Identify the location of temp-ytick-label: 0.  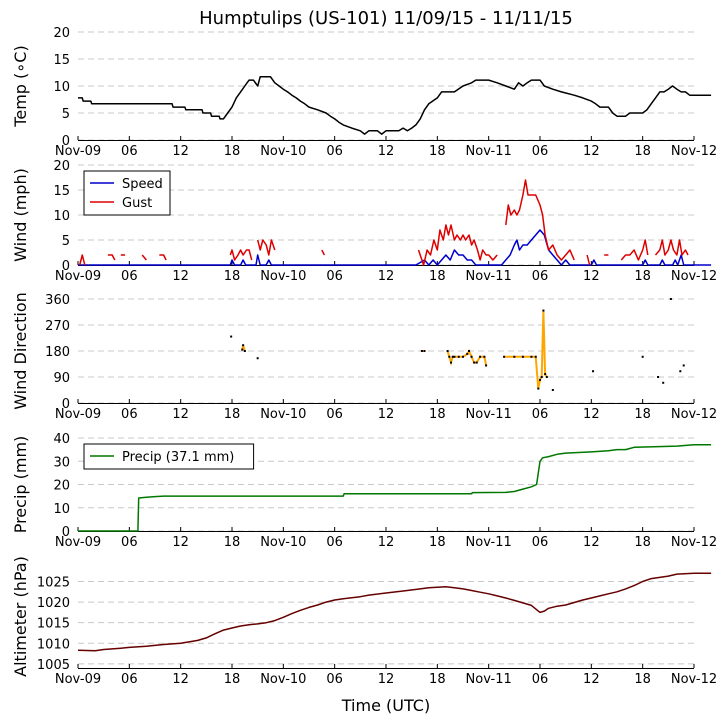
(66, 141).